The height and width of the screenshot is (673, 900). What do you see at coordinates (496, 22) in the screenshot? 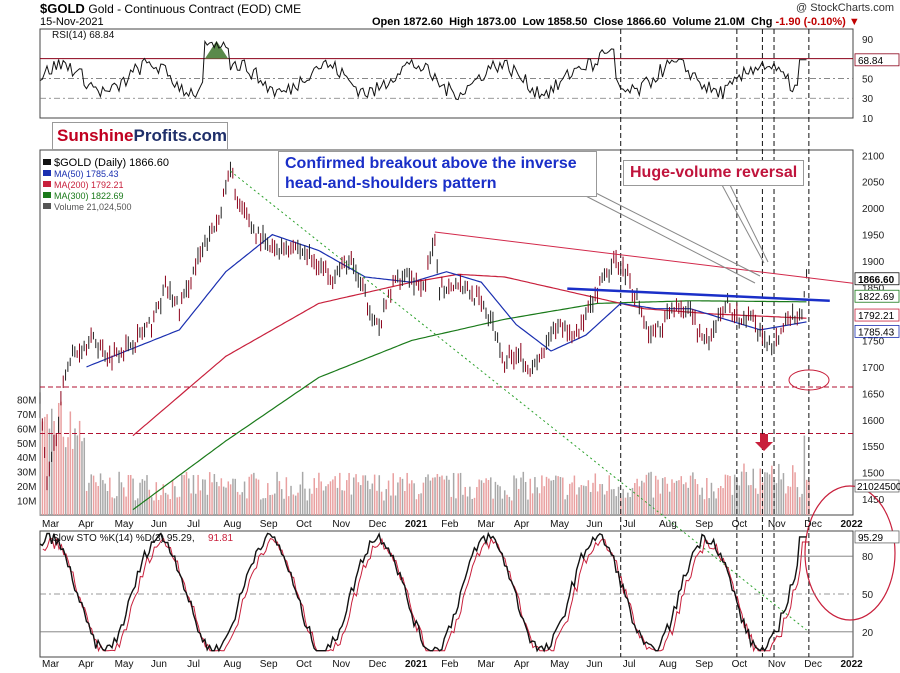
I see `high-value: 1873.00` at bounding box center [496, 22].